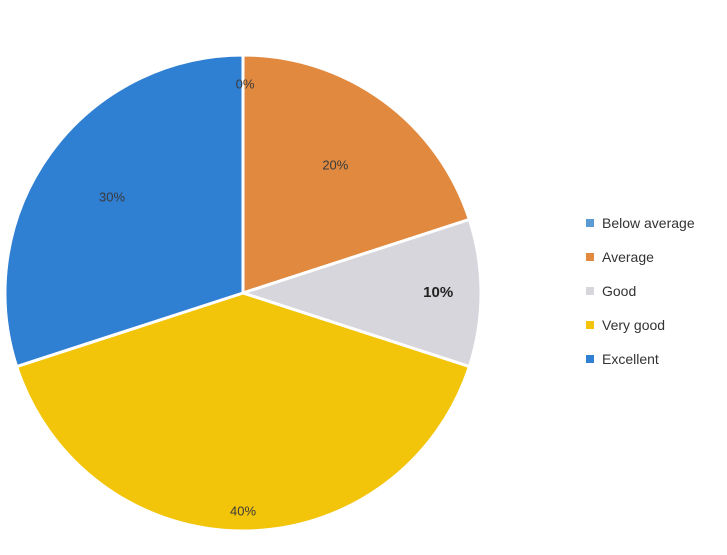 The image size is (727, 555). What do you see at coordinates (112, 196) in the screenshot?
I see `data-label-excellent: 30%` at bounding box center [112, 196].